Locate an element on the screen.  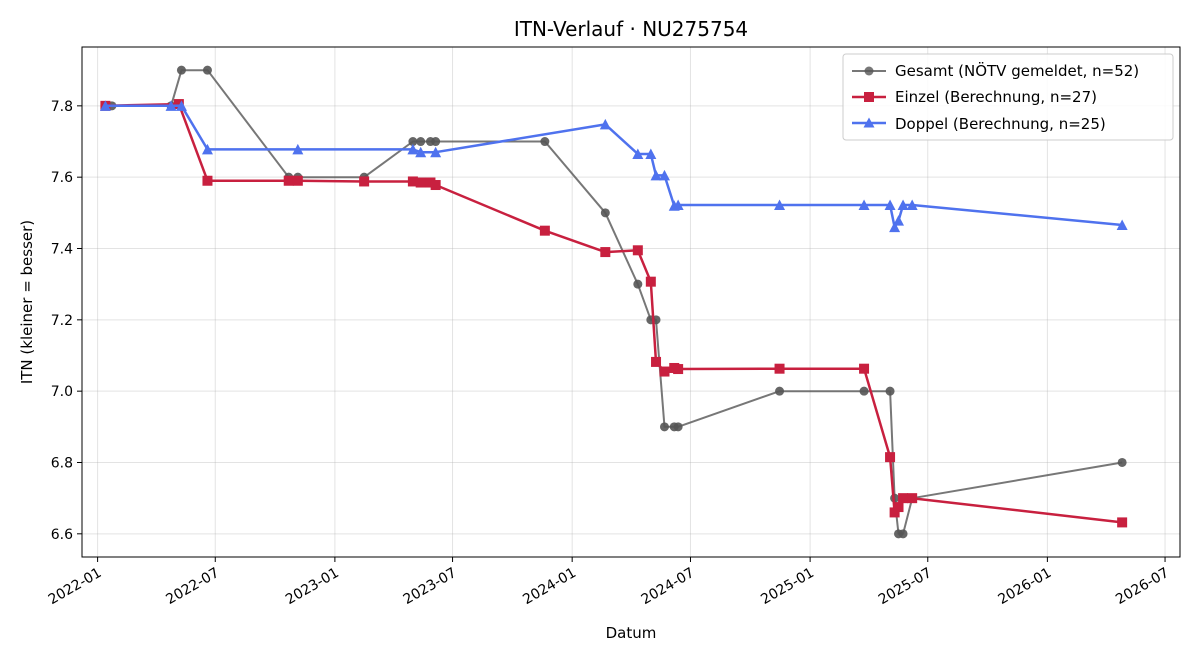
legend-marker-doppel is located at coordinates (869, 122).